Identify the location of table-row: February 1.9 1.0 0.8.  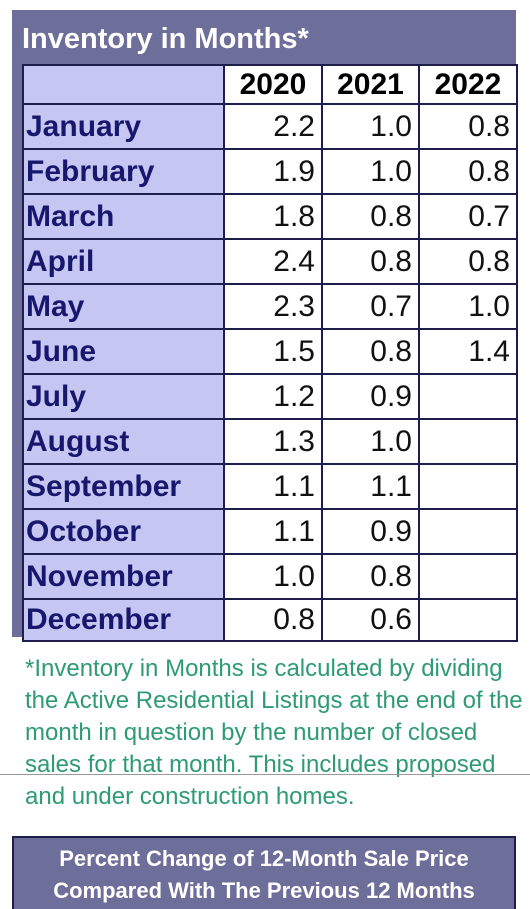
(270, 171).